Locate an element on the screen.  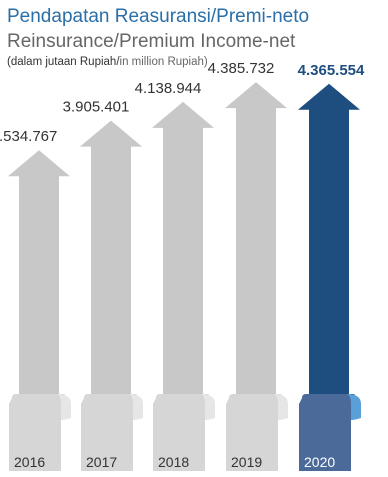
year-tag-curl-2016 is located at coordinates (64, 407).